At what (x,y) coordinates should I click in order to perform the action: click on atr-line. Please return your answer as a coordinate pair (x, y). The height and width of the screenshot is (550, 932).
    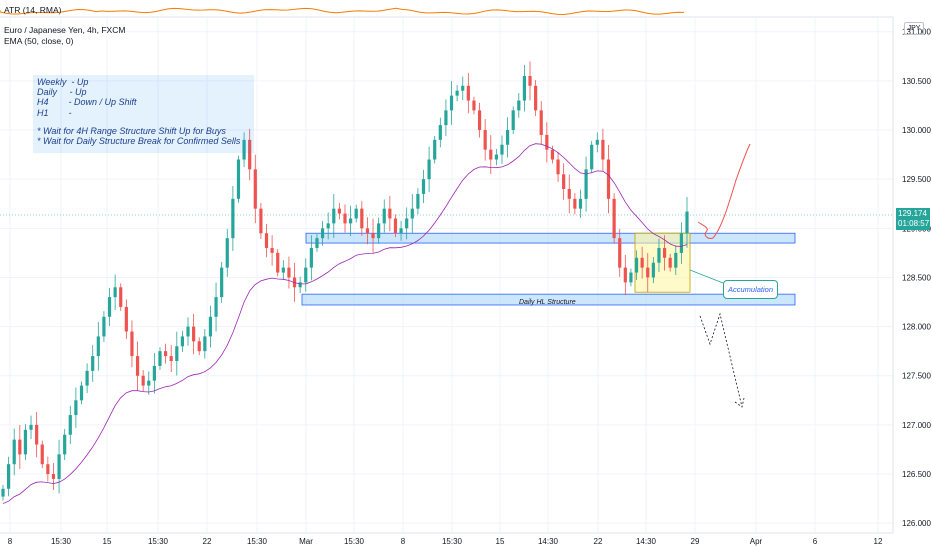
    Looking at the image, I should click on (342, 11).